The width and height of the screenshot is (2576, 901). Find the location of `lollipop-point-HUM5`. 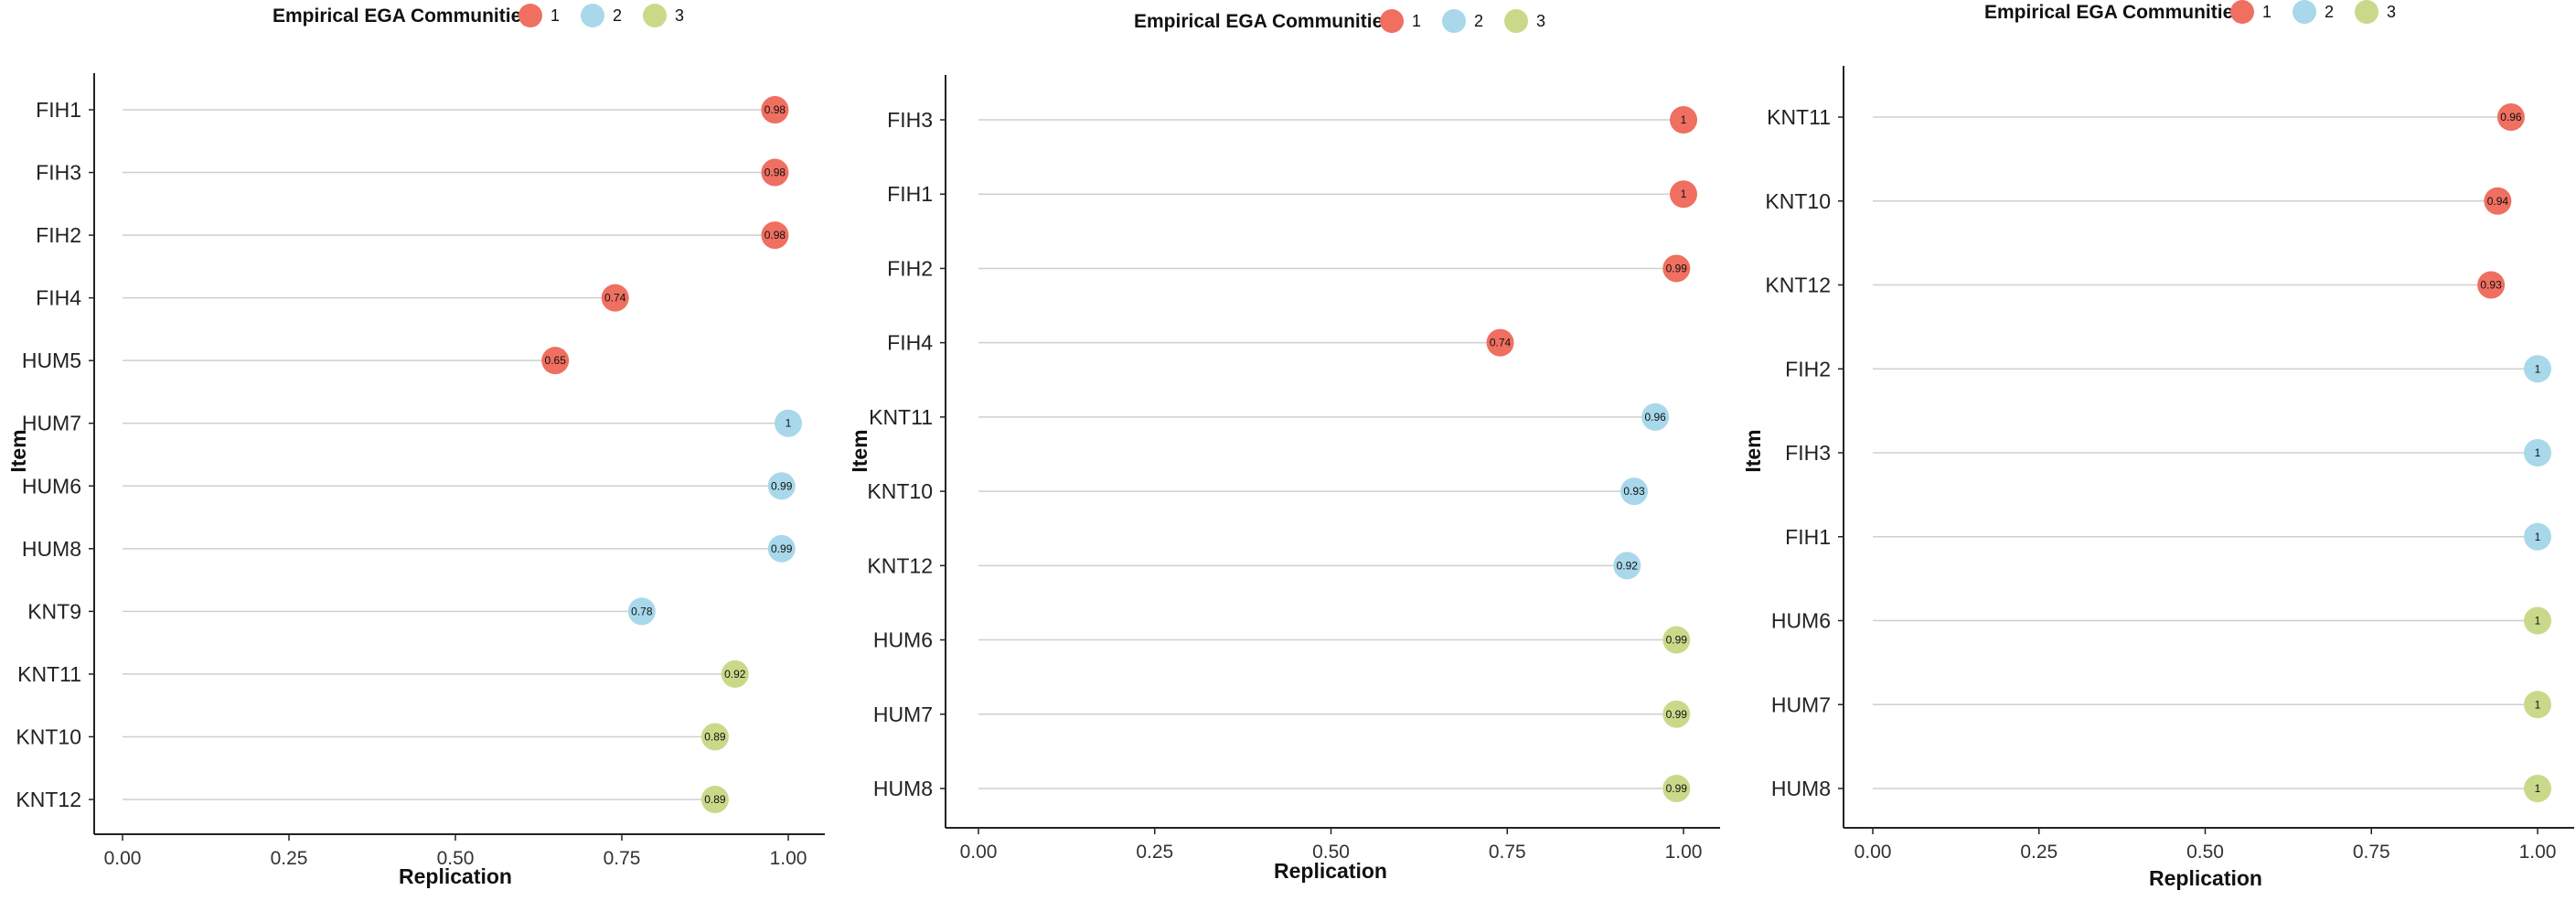

lollipop-point-HUM5 is located at coordinates (555, 361).